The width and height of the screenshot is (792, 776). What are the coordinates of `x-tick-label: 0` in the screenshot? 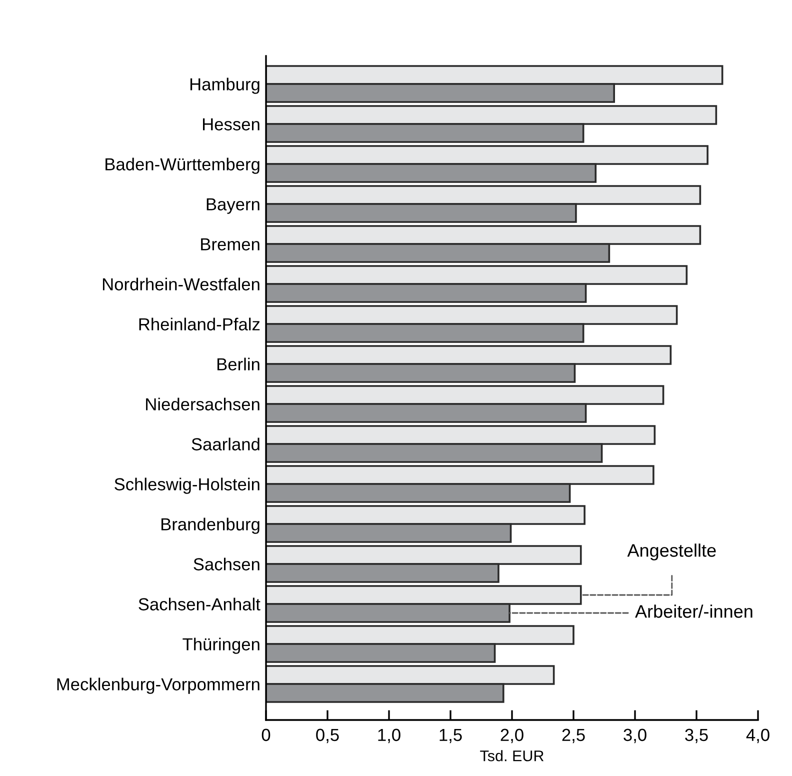 It's located at (266, 735).